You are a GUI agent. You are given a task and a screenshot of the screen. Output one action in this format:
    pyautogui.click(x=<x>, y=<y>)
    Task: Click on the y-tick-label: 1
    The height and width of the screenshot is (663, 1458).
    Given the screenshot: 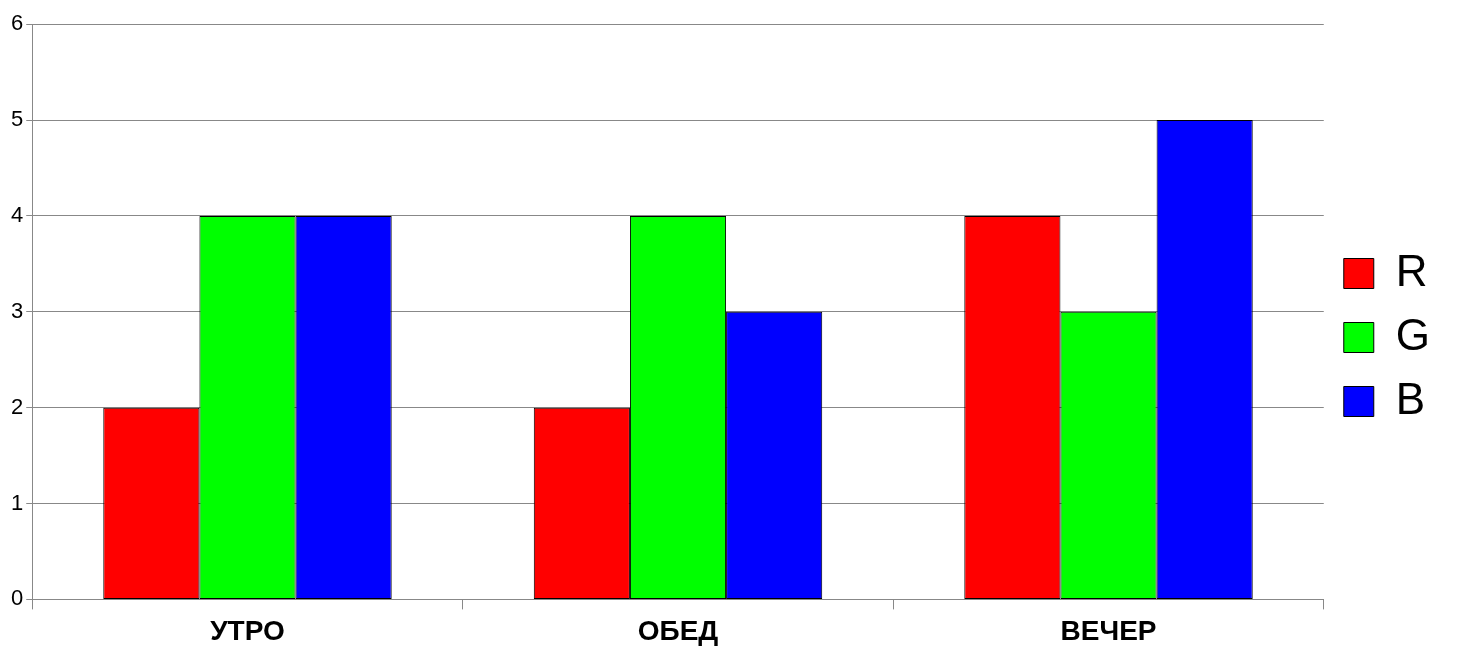 What is the action you would take?
    pyautogui.click(x=17, y=502)
    